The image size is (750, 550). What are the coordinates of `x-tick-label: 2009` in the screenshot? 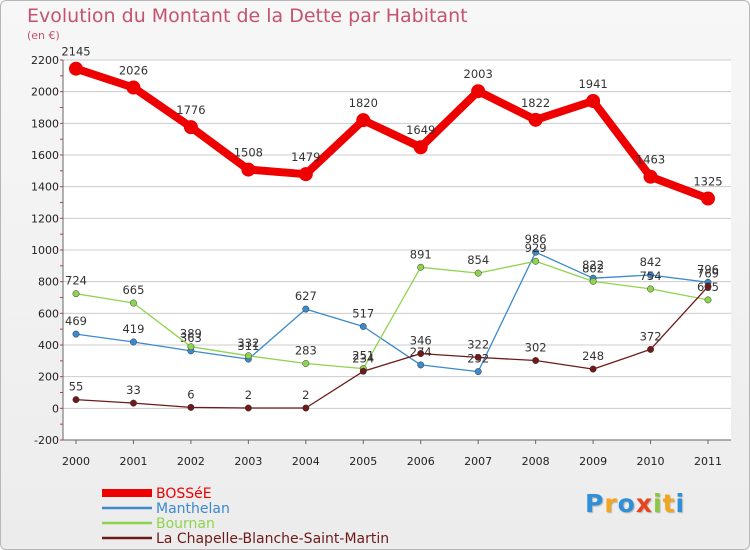 It's located at (593, 461).